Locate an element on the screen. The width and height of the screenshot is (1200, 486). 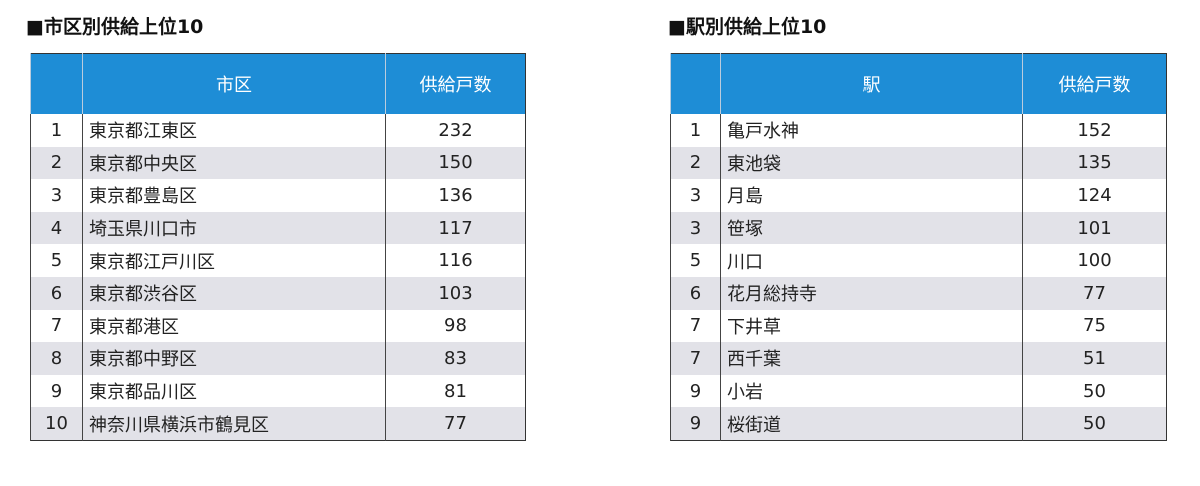
row: 6 花月総持寺 77 is located at coordinates (918, 293).